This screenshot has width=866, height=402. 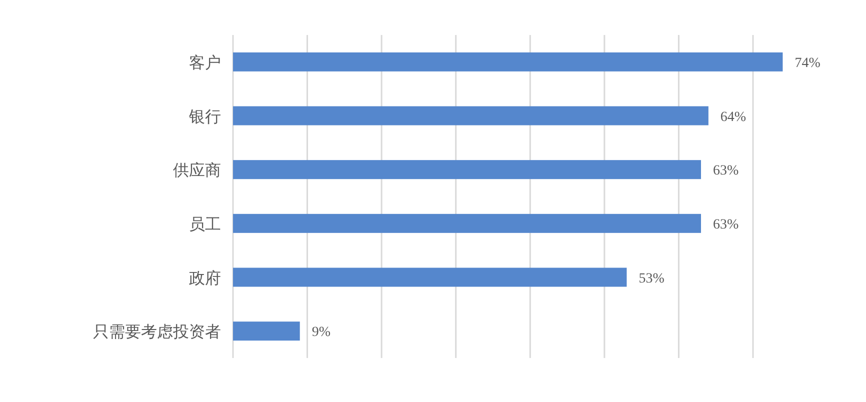 What do you see at coordinates (205, 278) in the screenshot?
I see `y-tick-label: 政府` at bounding box center [205, 278].